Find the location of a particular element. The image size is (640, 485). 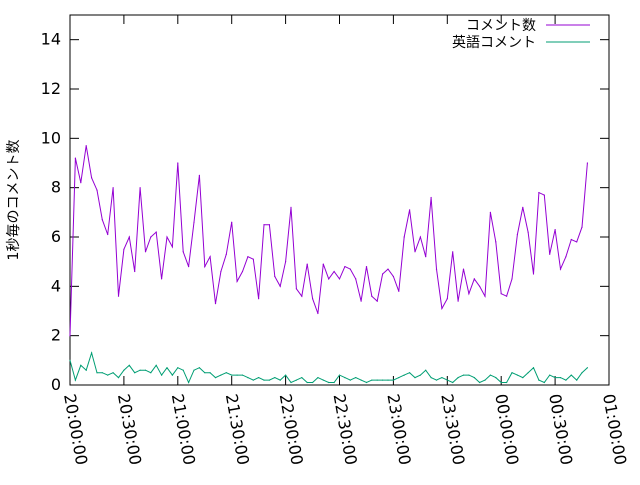

series-line is located at coordinates (328, 367).